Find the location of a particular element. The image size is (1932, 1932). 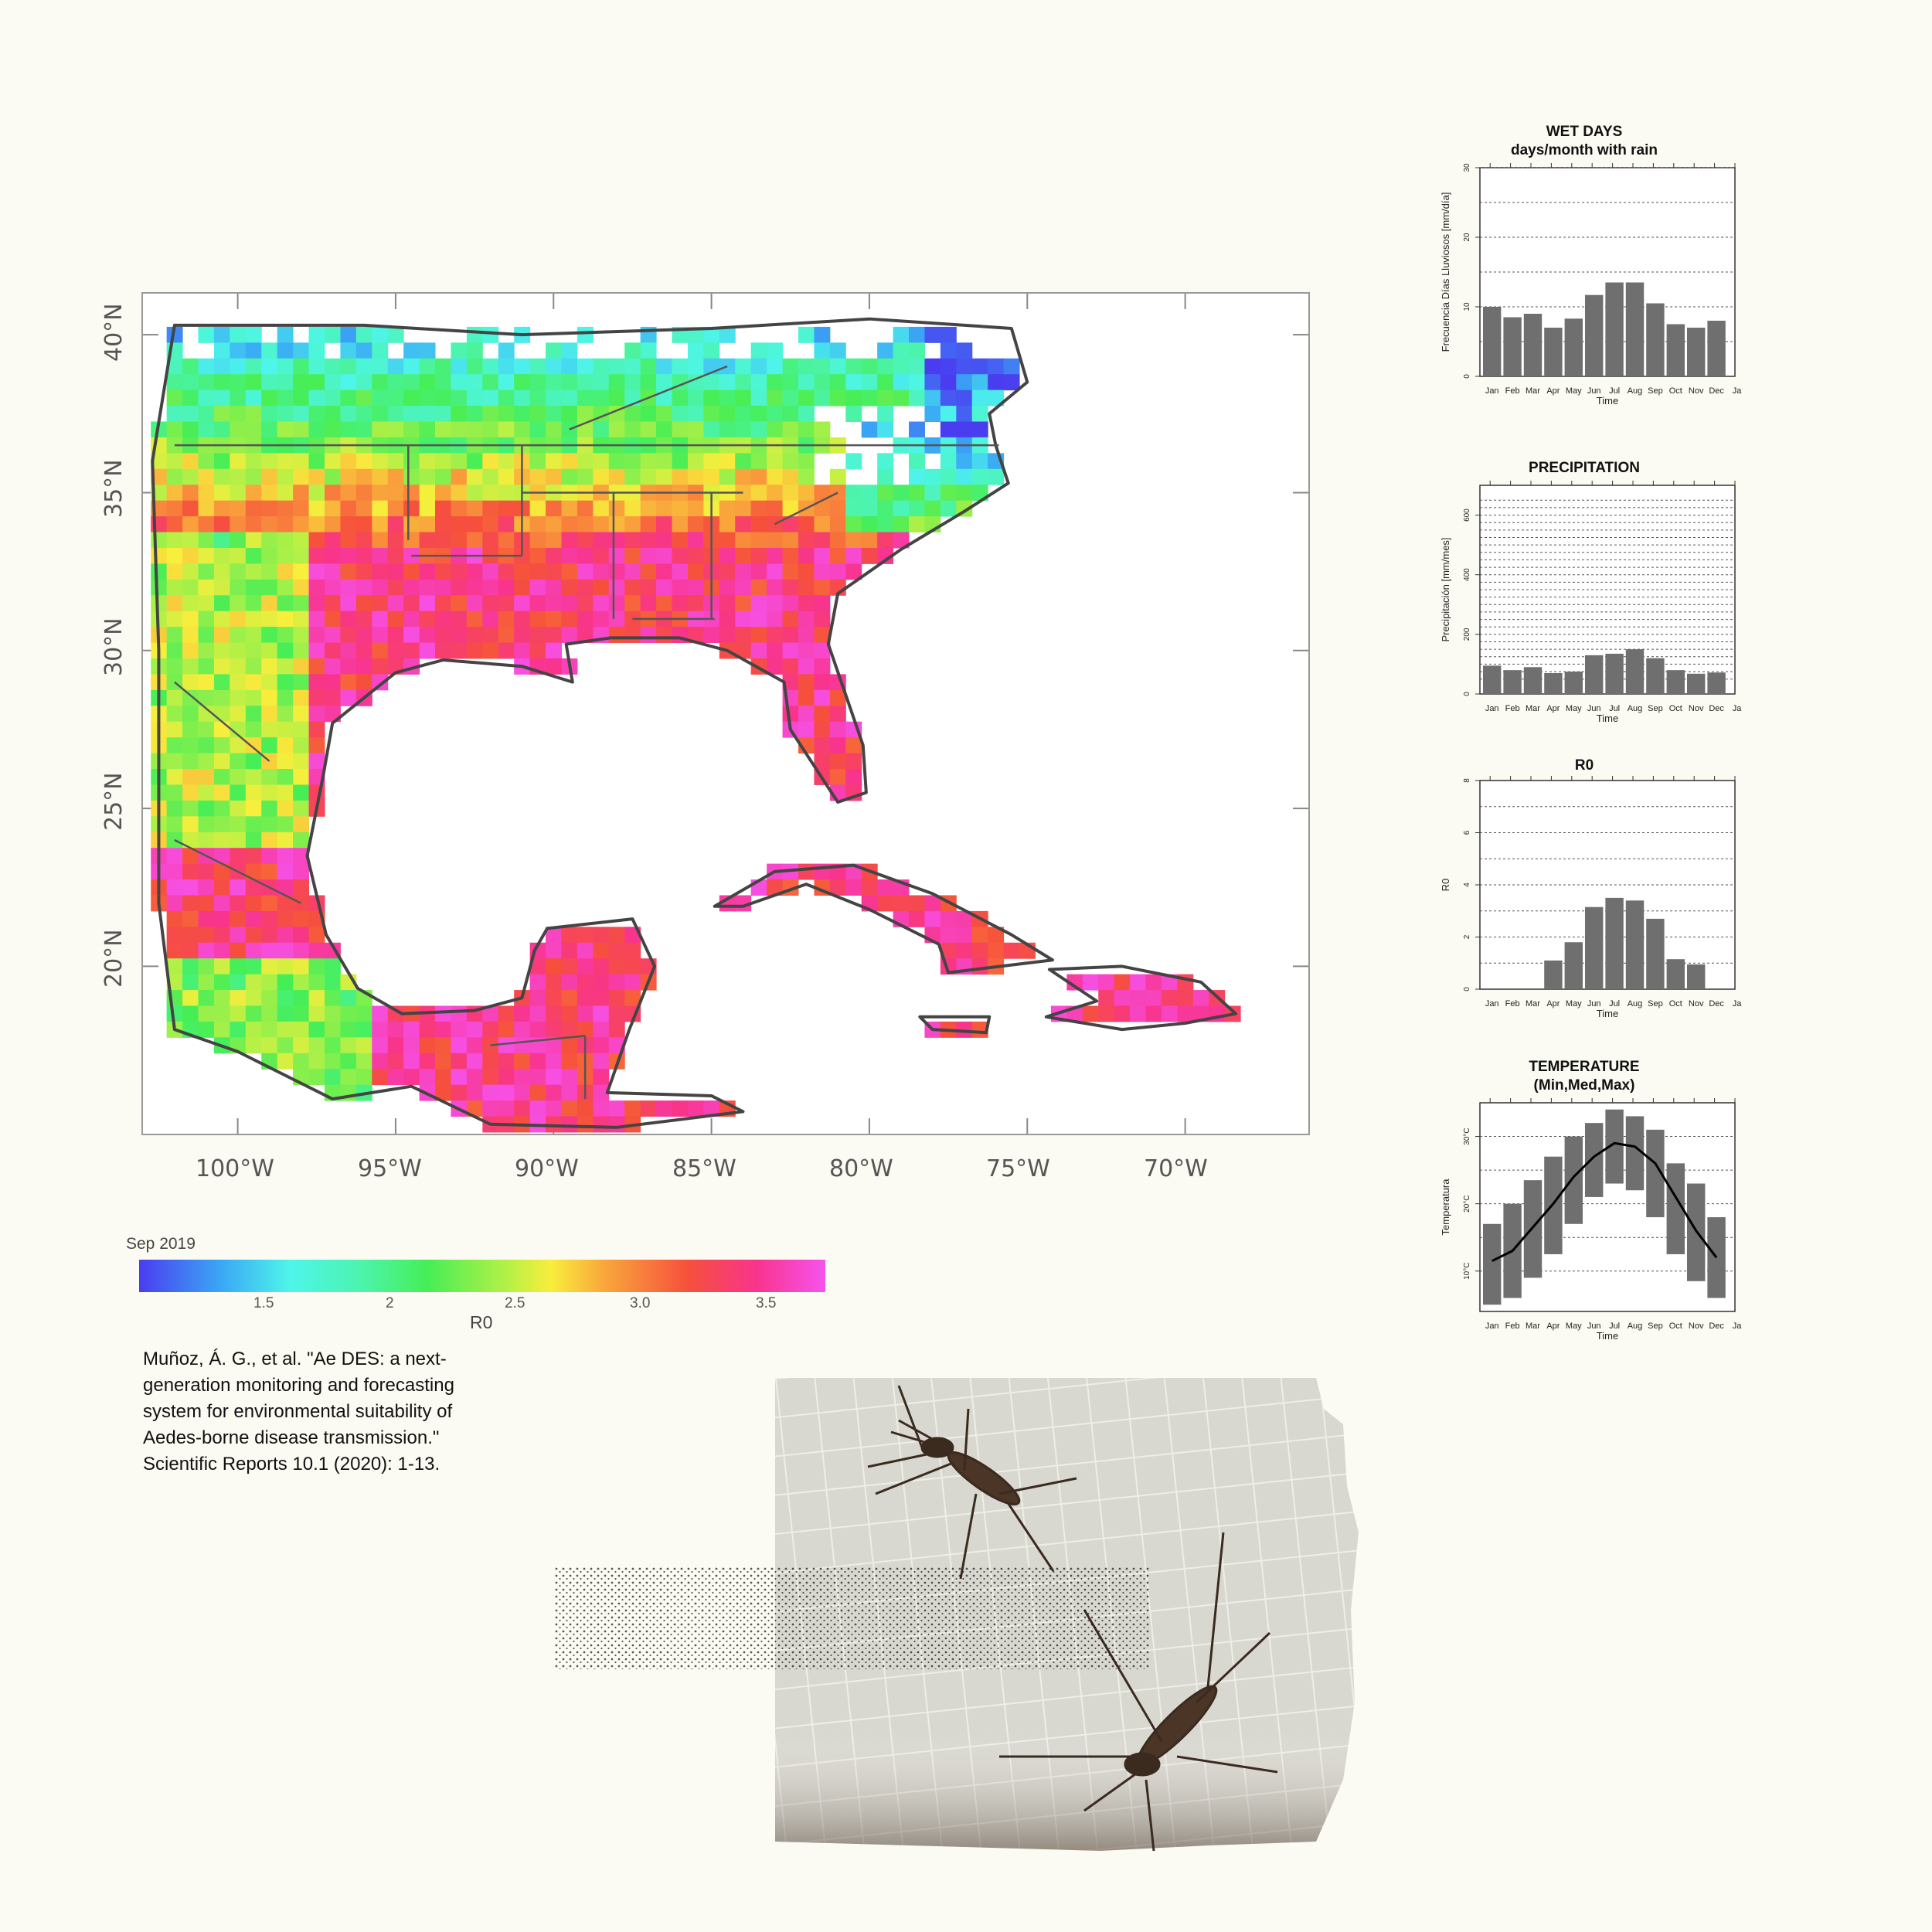

x-tick-label: Apr is located at coordinates (1553, 709).